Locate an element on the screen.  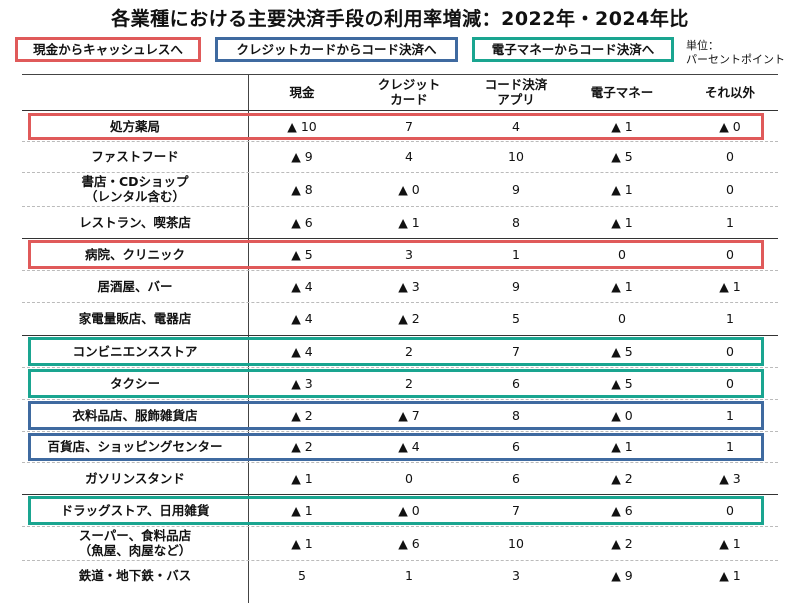
row-label: 鉄道・地下鉄・バス is located at coordinates (135, 575).